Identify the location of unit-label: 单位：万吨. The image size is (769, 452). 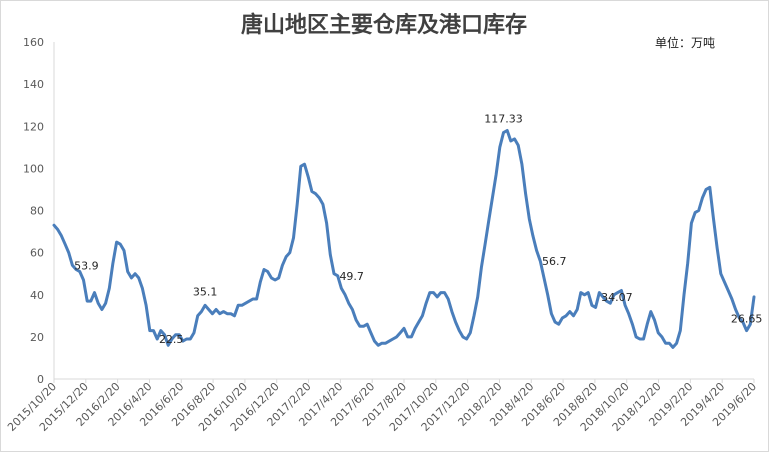
(685, 42).